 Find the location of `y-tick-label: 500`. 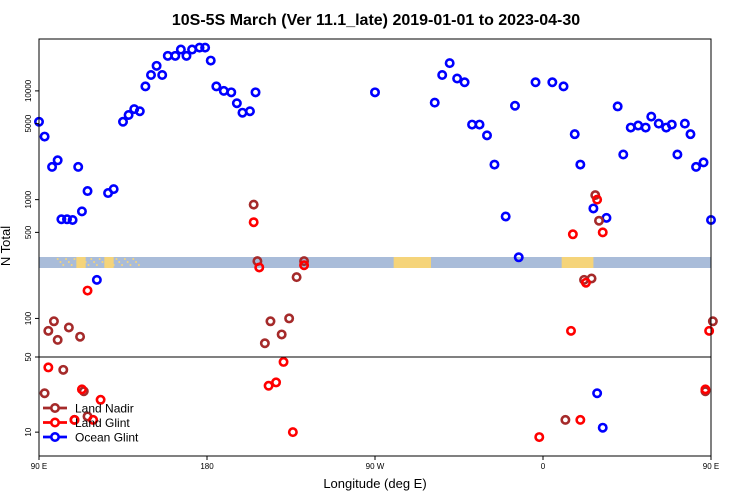

y-tick-label: 500 is located at coordinates (28, 232).